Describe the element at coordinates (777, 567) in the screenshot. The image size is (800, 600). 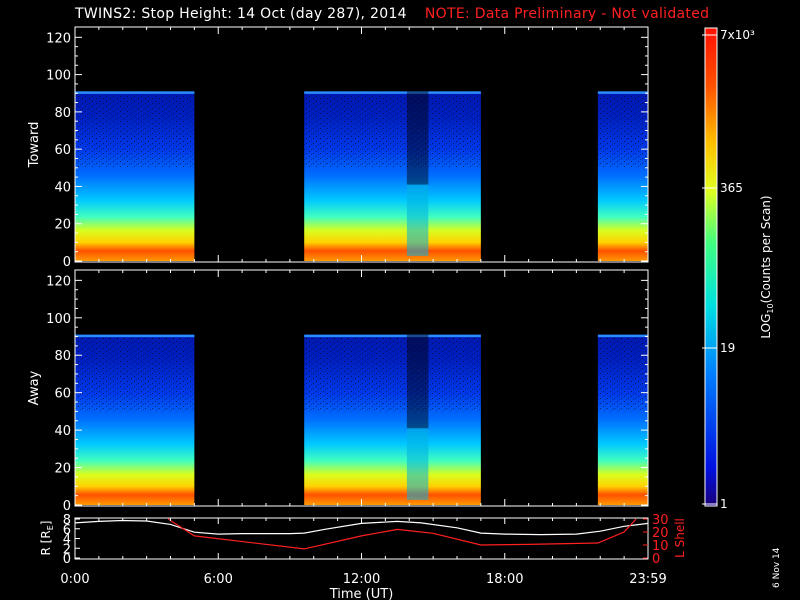
I see `date-stamp: 6 Nov 14` at that location.